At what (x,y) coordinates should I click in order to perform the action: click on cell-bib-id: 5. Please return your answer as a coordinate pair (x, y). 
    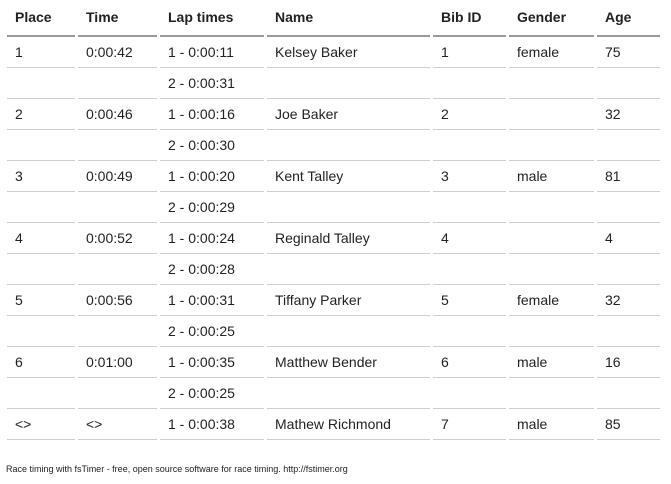
    Looking at the image, I should click on (469, 300).